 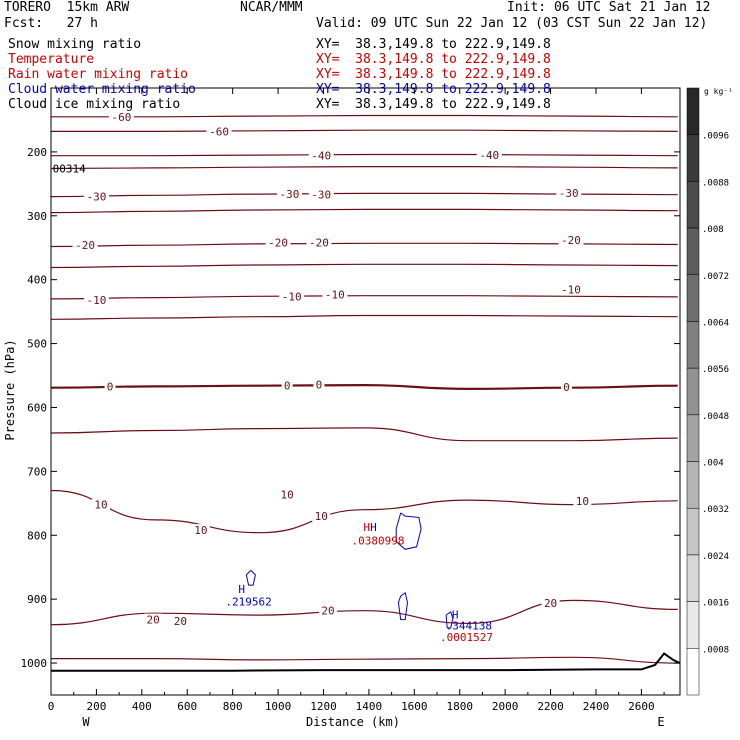 What do you see at coordinates (200, 530) in the screenshot?
I see `temperature-label: 10` at bounding box center [200, 530].